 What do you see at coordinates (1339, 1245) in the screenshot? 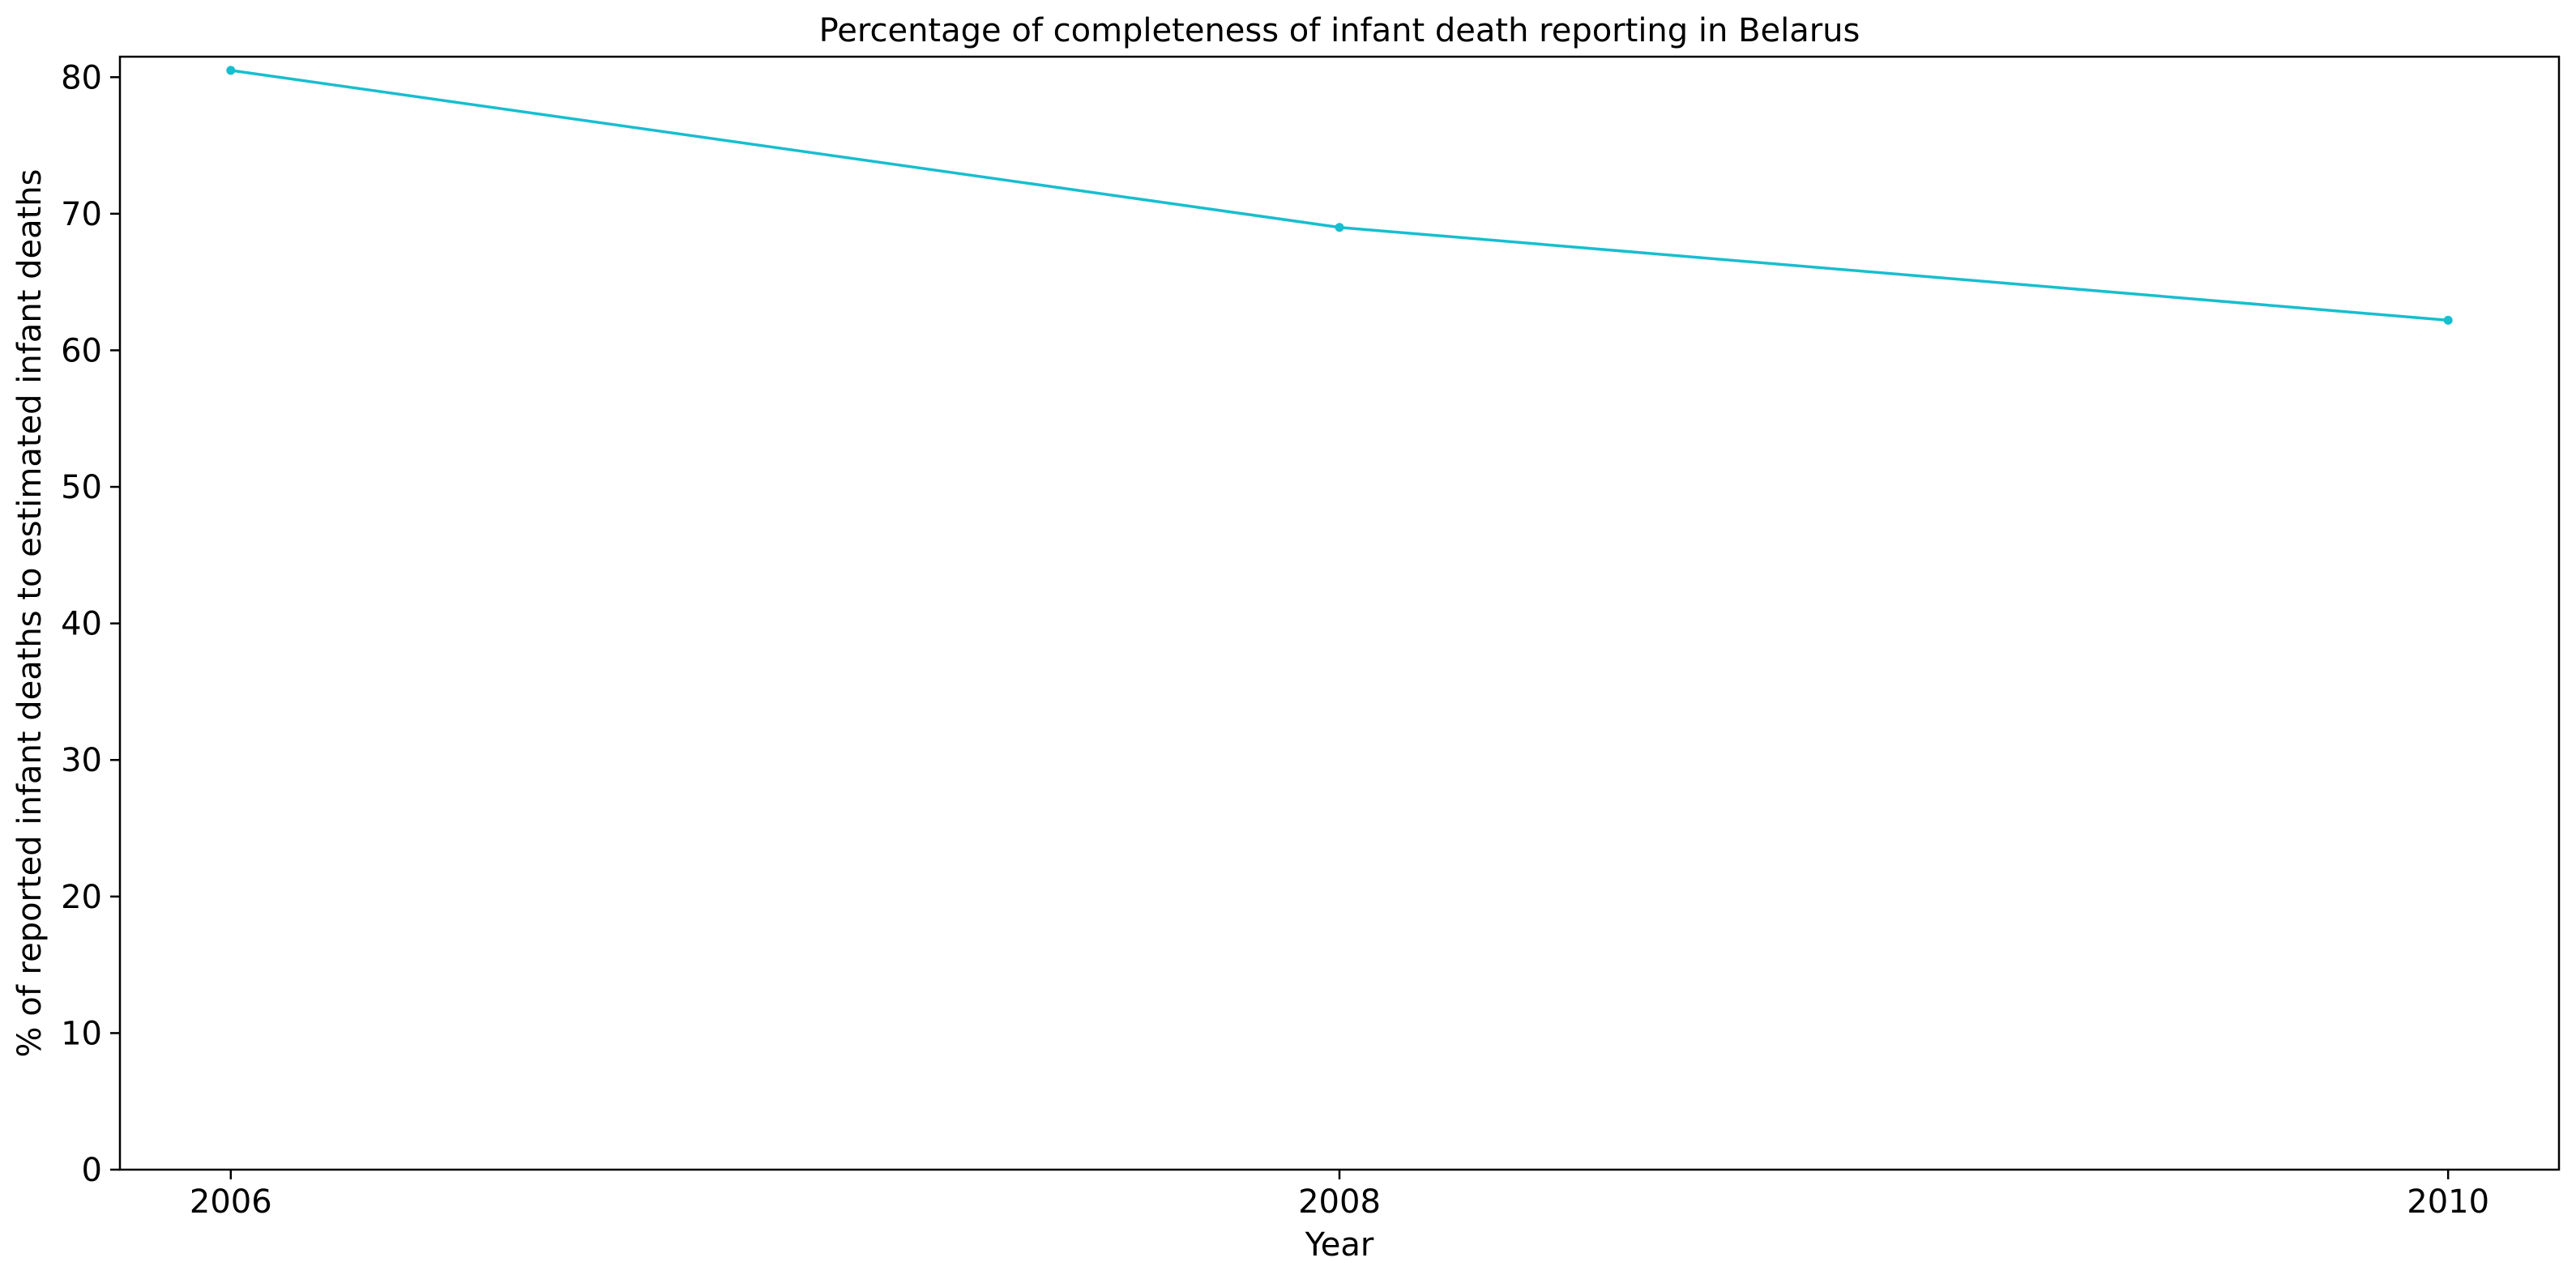
I see `x-axis-label: Year` at bounding box center [1339, 1245].